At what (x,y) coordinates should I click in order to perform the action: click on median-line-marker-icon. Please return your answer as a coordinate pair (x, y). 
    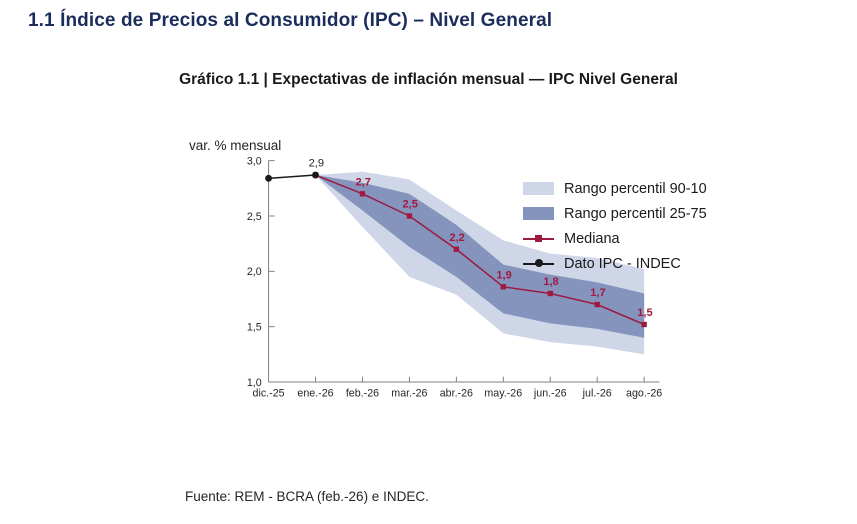
    Looking at the image, I should click on (538, 238).